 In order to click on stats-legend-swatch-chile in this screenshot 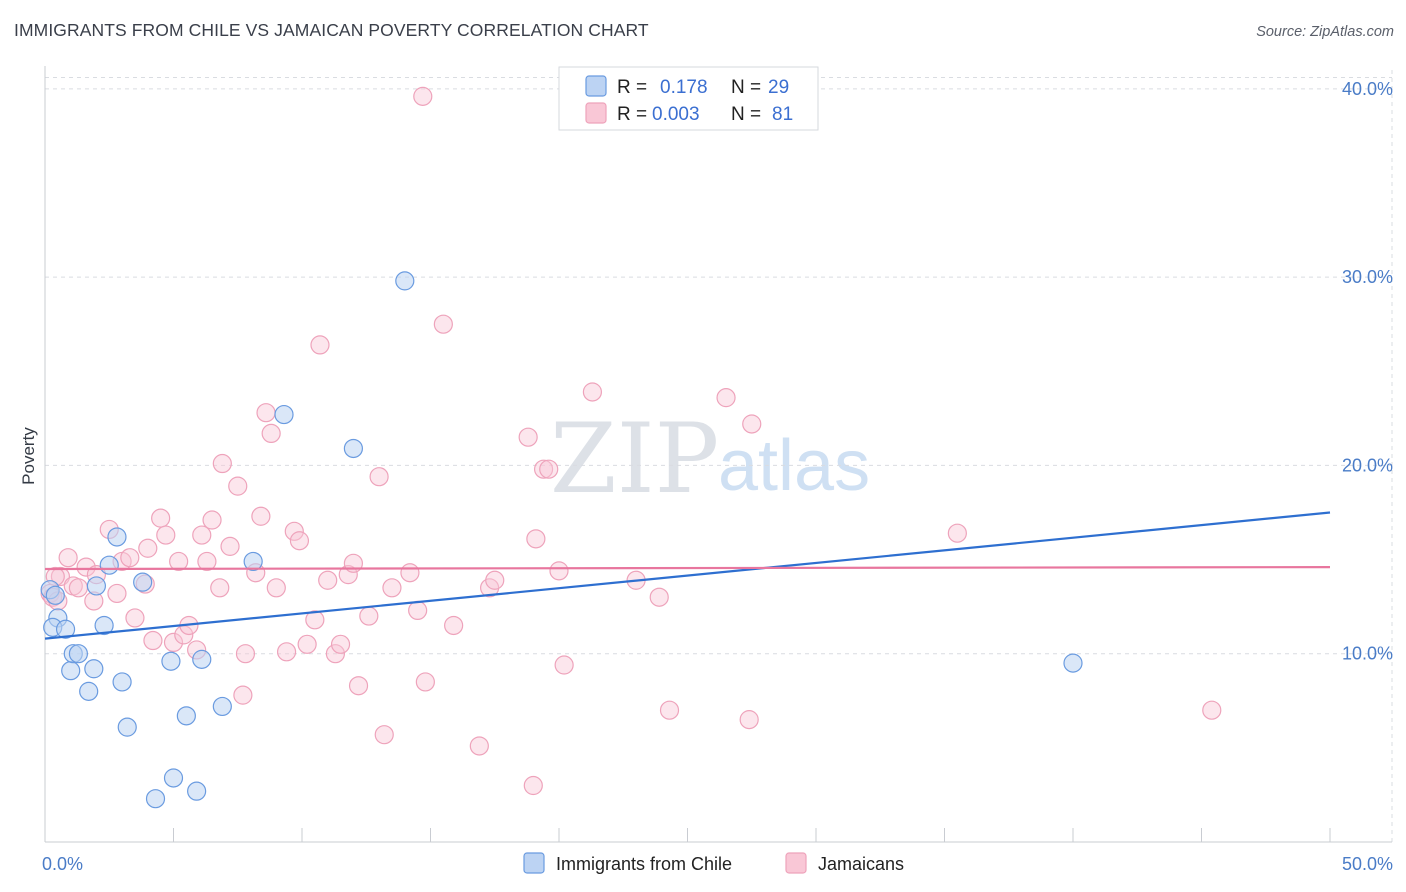, I will do `click(596, 86)`.